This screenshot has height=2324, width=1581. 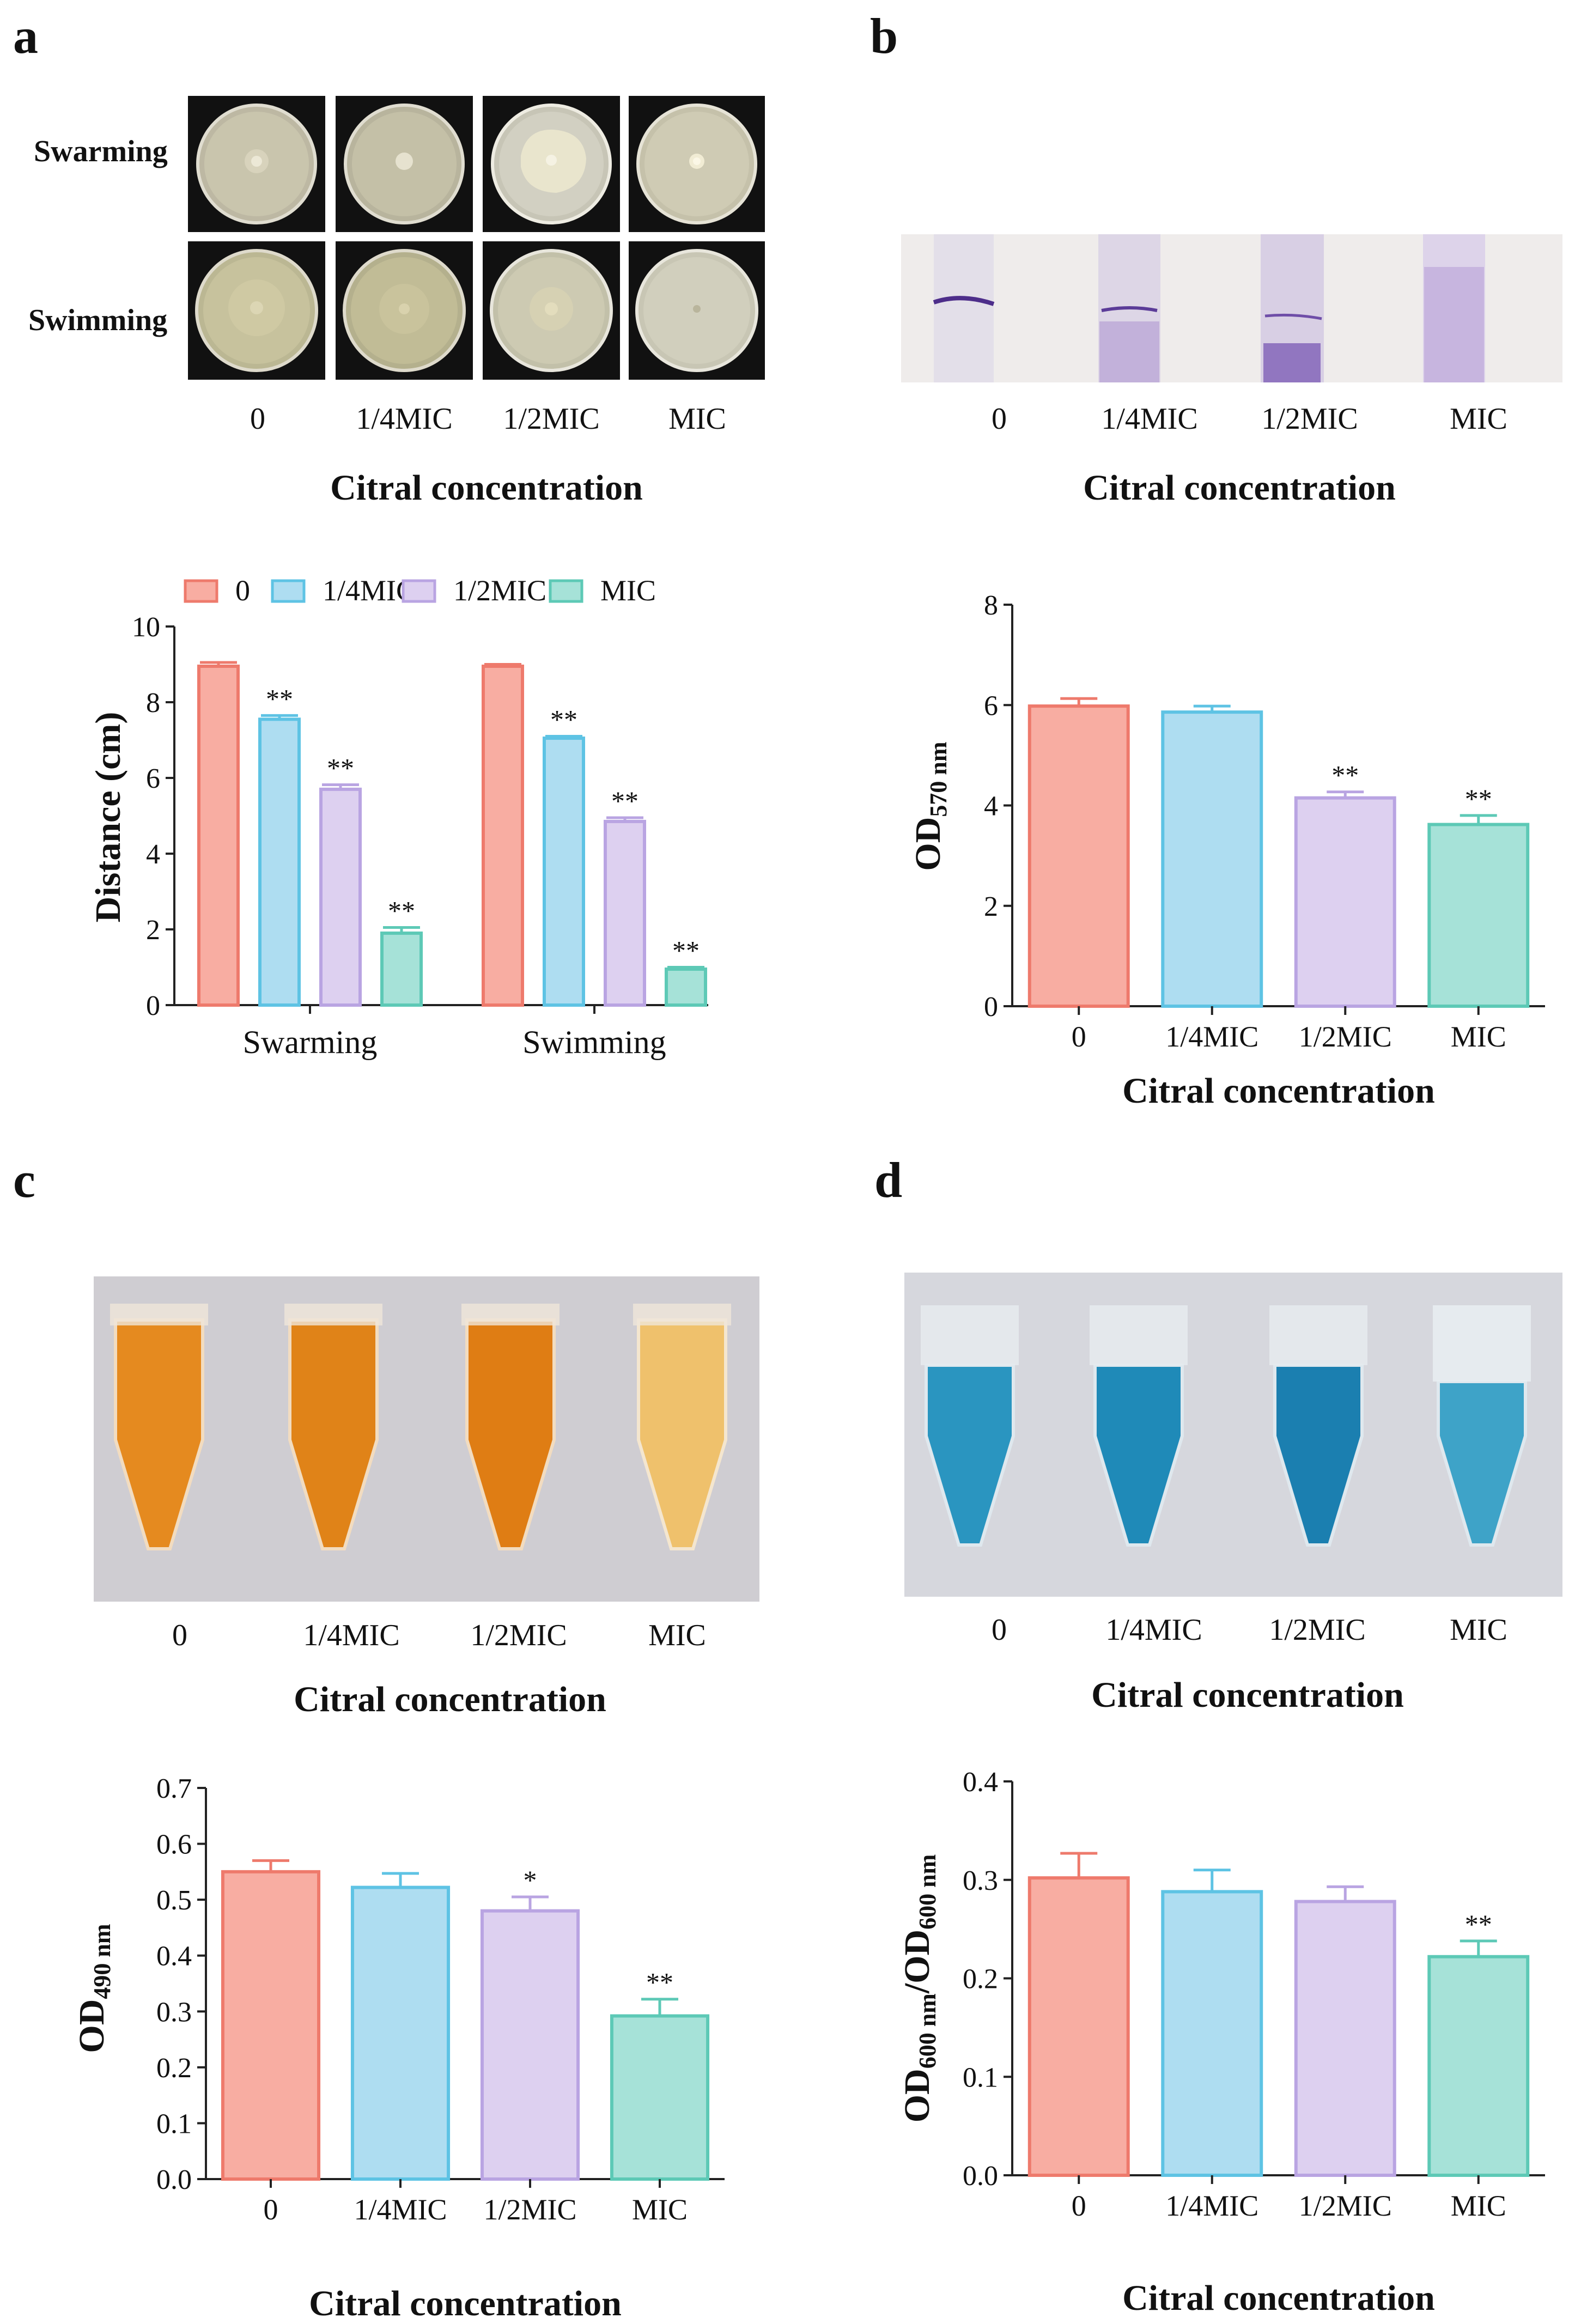 What do you see at coordinates (930, 806) in the screenshot?
I see `y-axis-label: OD570 nm` at bounding box center [930, 806].